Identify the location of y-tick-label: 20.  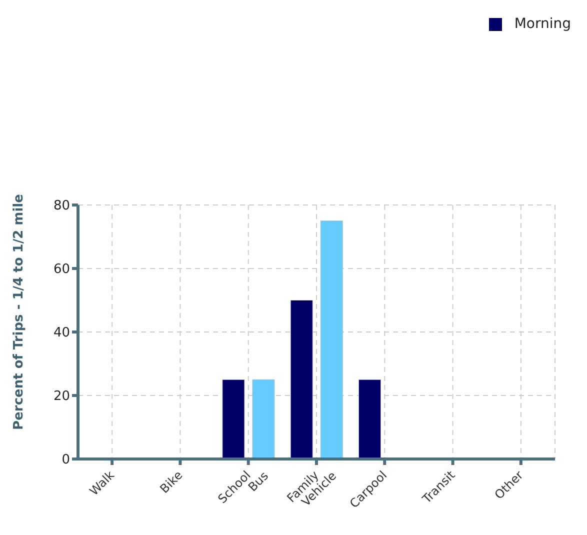
(61, 396).